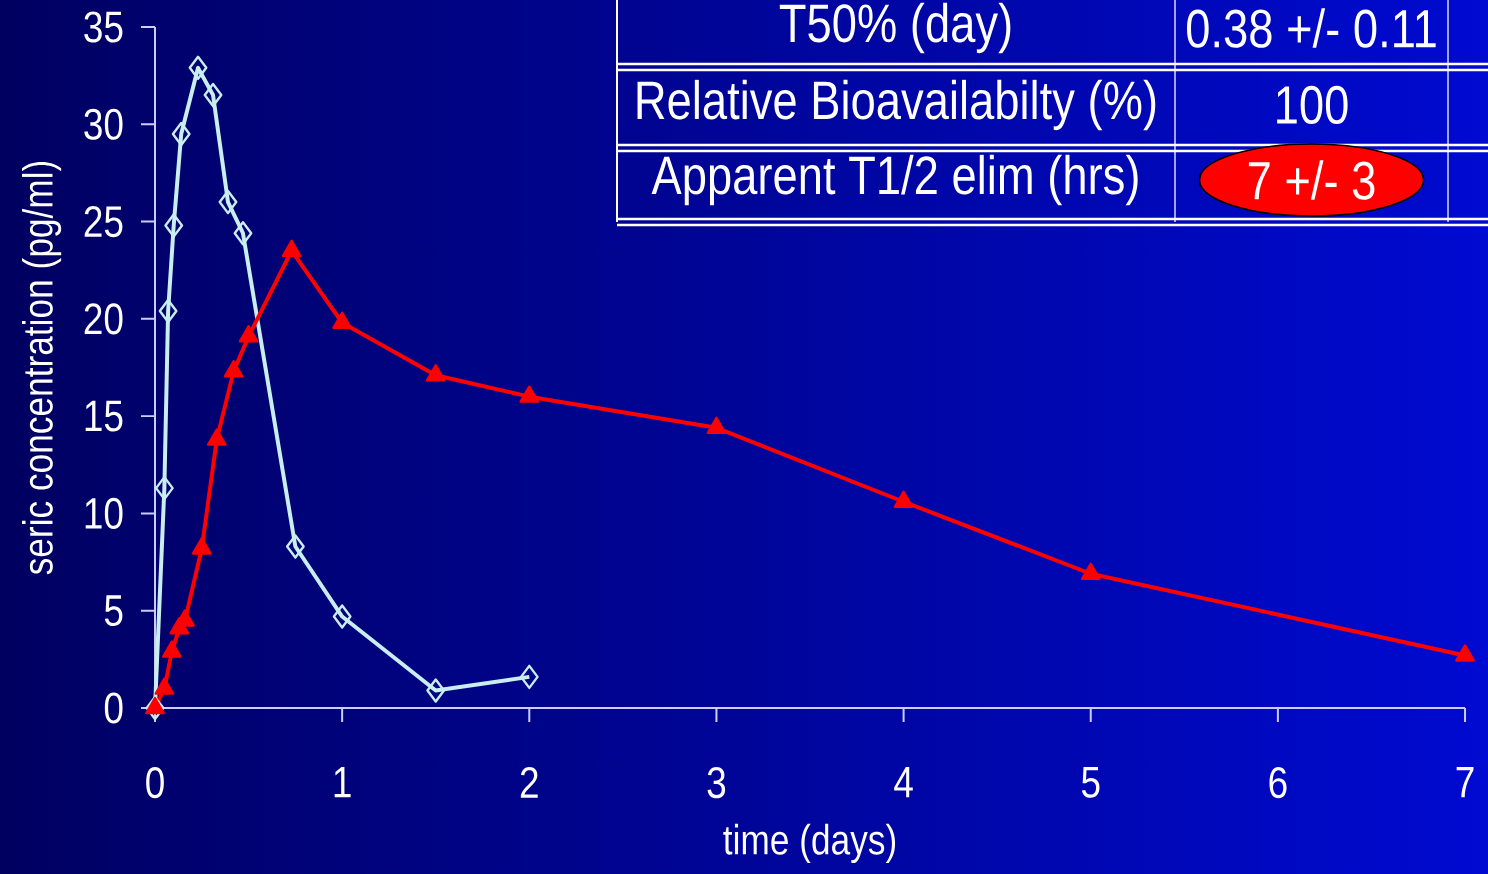 Image resolution: width=1488 pixels, height=874 pixels. Describe the element at coordinates (342, 782) in the screenshot. I see `x-tick-label: 1` at that location.